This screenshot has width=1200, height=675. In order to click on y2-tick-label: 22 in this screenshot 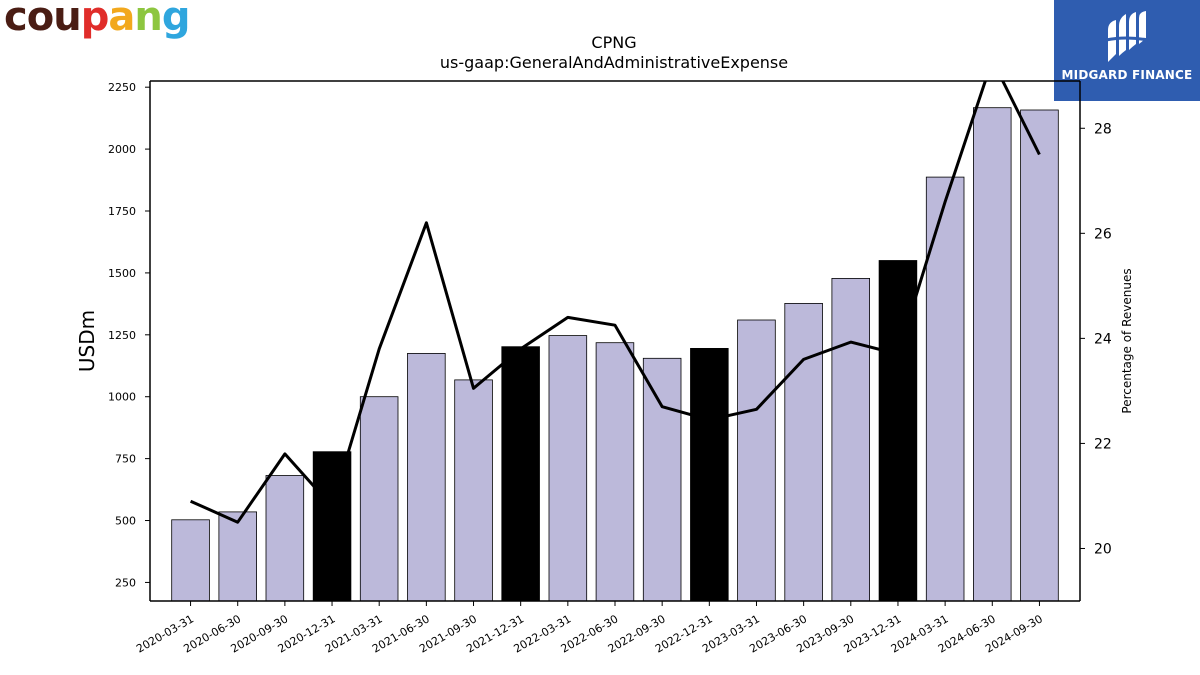, I will do `click(1103, 444)`.